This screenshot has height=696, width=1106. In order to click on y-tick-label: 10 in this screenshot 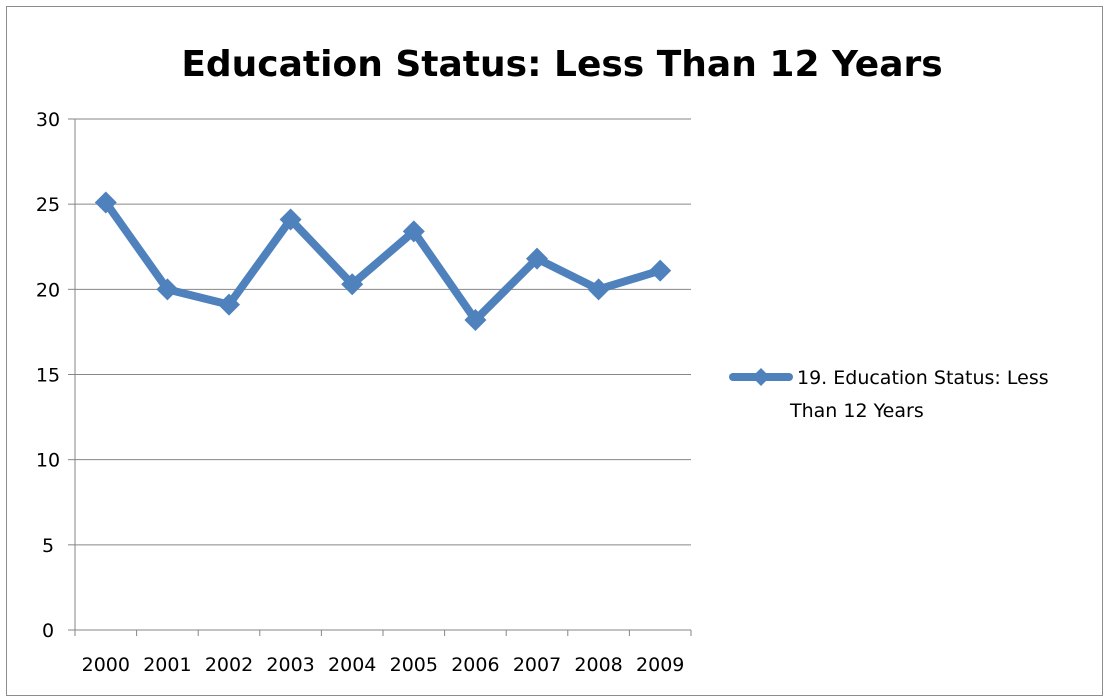, I will do `click(48, 461)`.